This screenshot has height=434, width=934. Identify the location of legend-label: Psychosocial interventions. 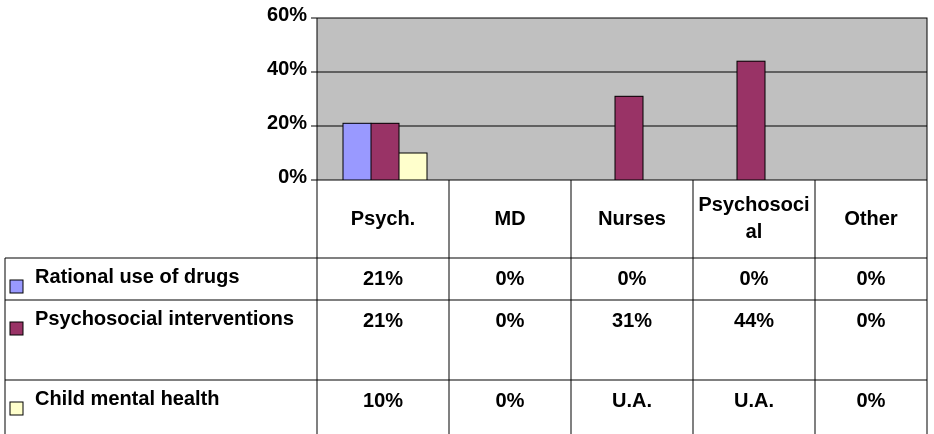
(164, 319).